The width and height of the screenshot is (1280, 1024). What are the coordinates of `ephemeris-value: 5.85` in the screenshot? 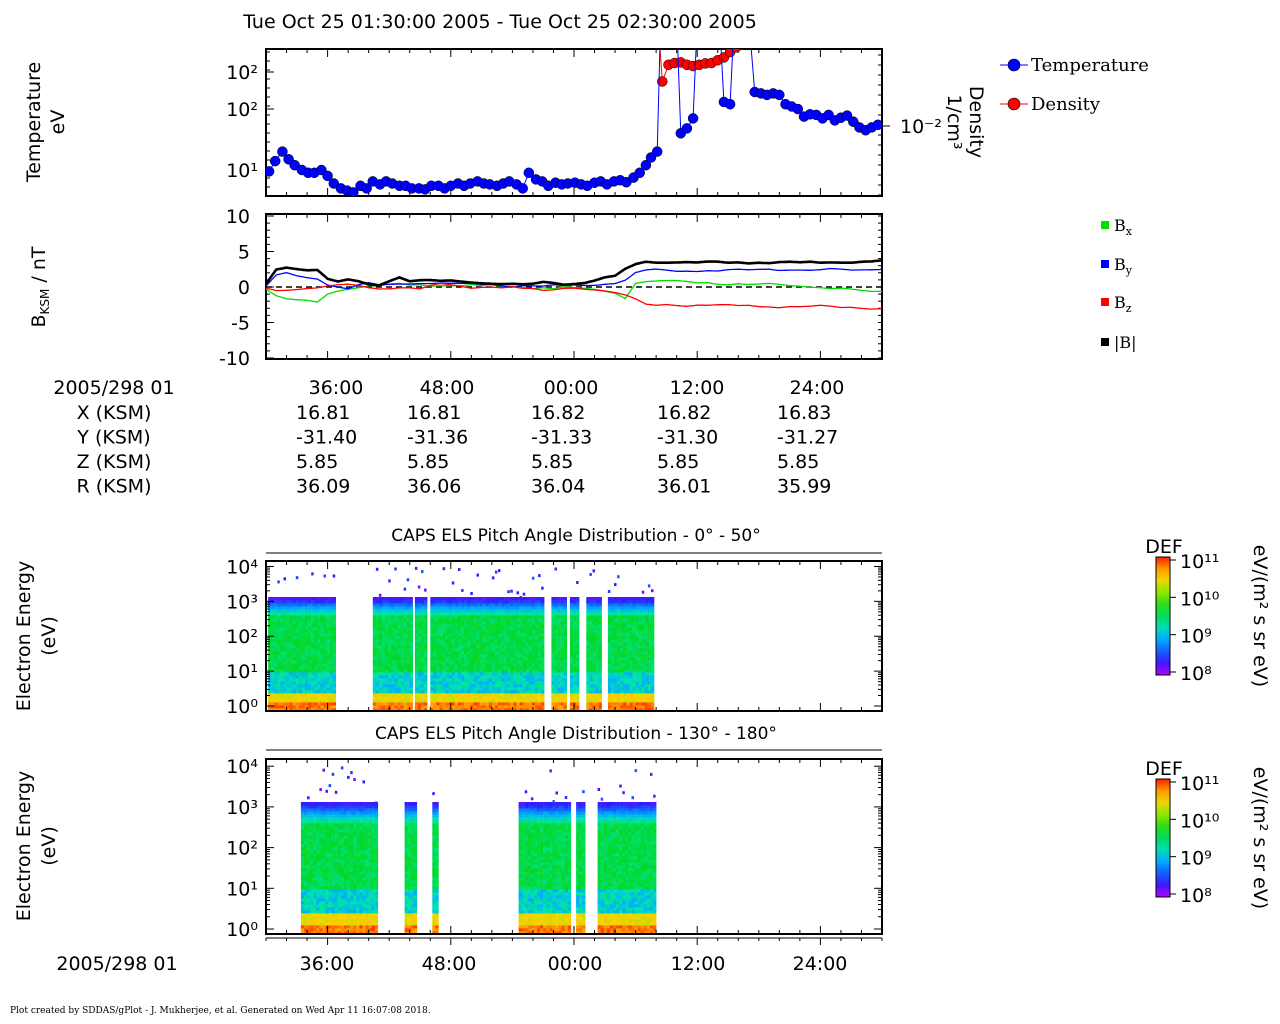 It's located at (552, 462).